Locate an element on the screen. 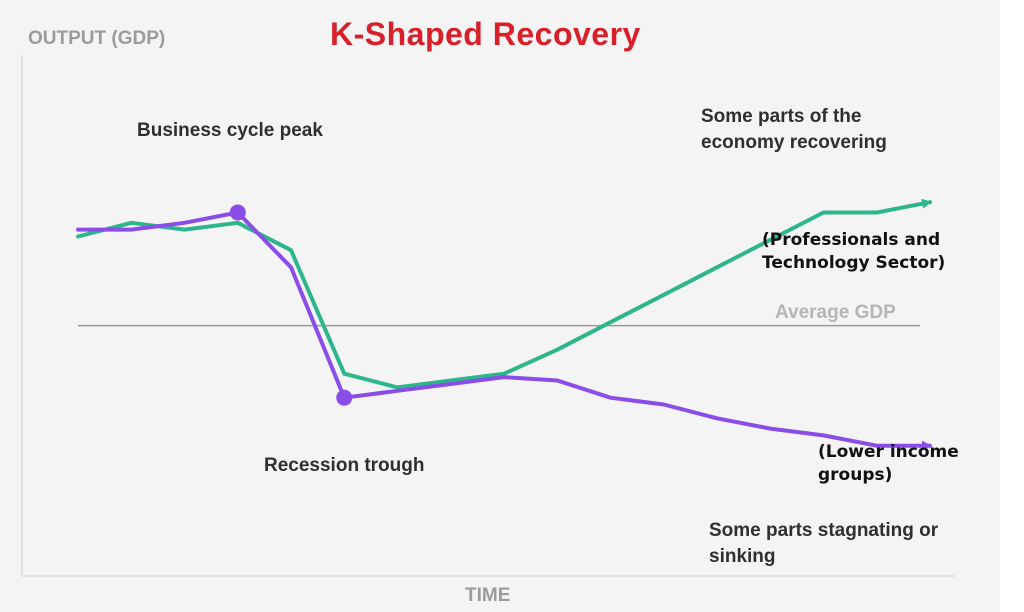  recession-trough-label: Recession trough is located at coordinates (344, 465).